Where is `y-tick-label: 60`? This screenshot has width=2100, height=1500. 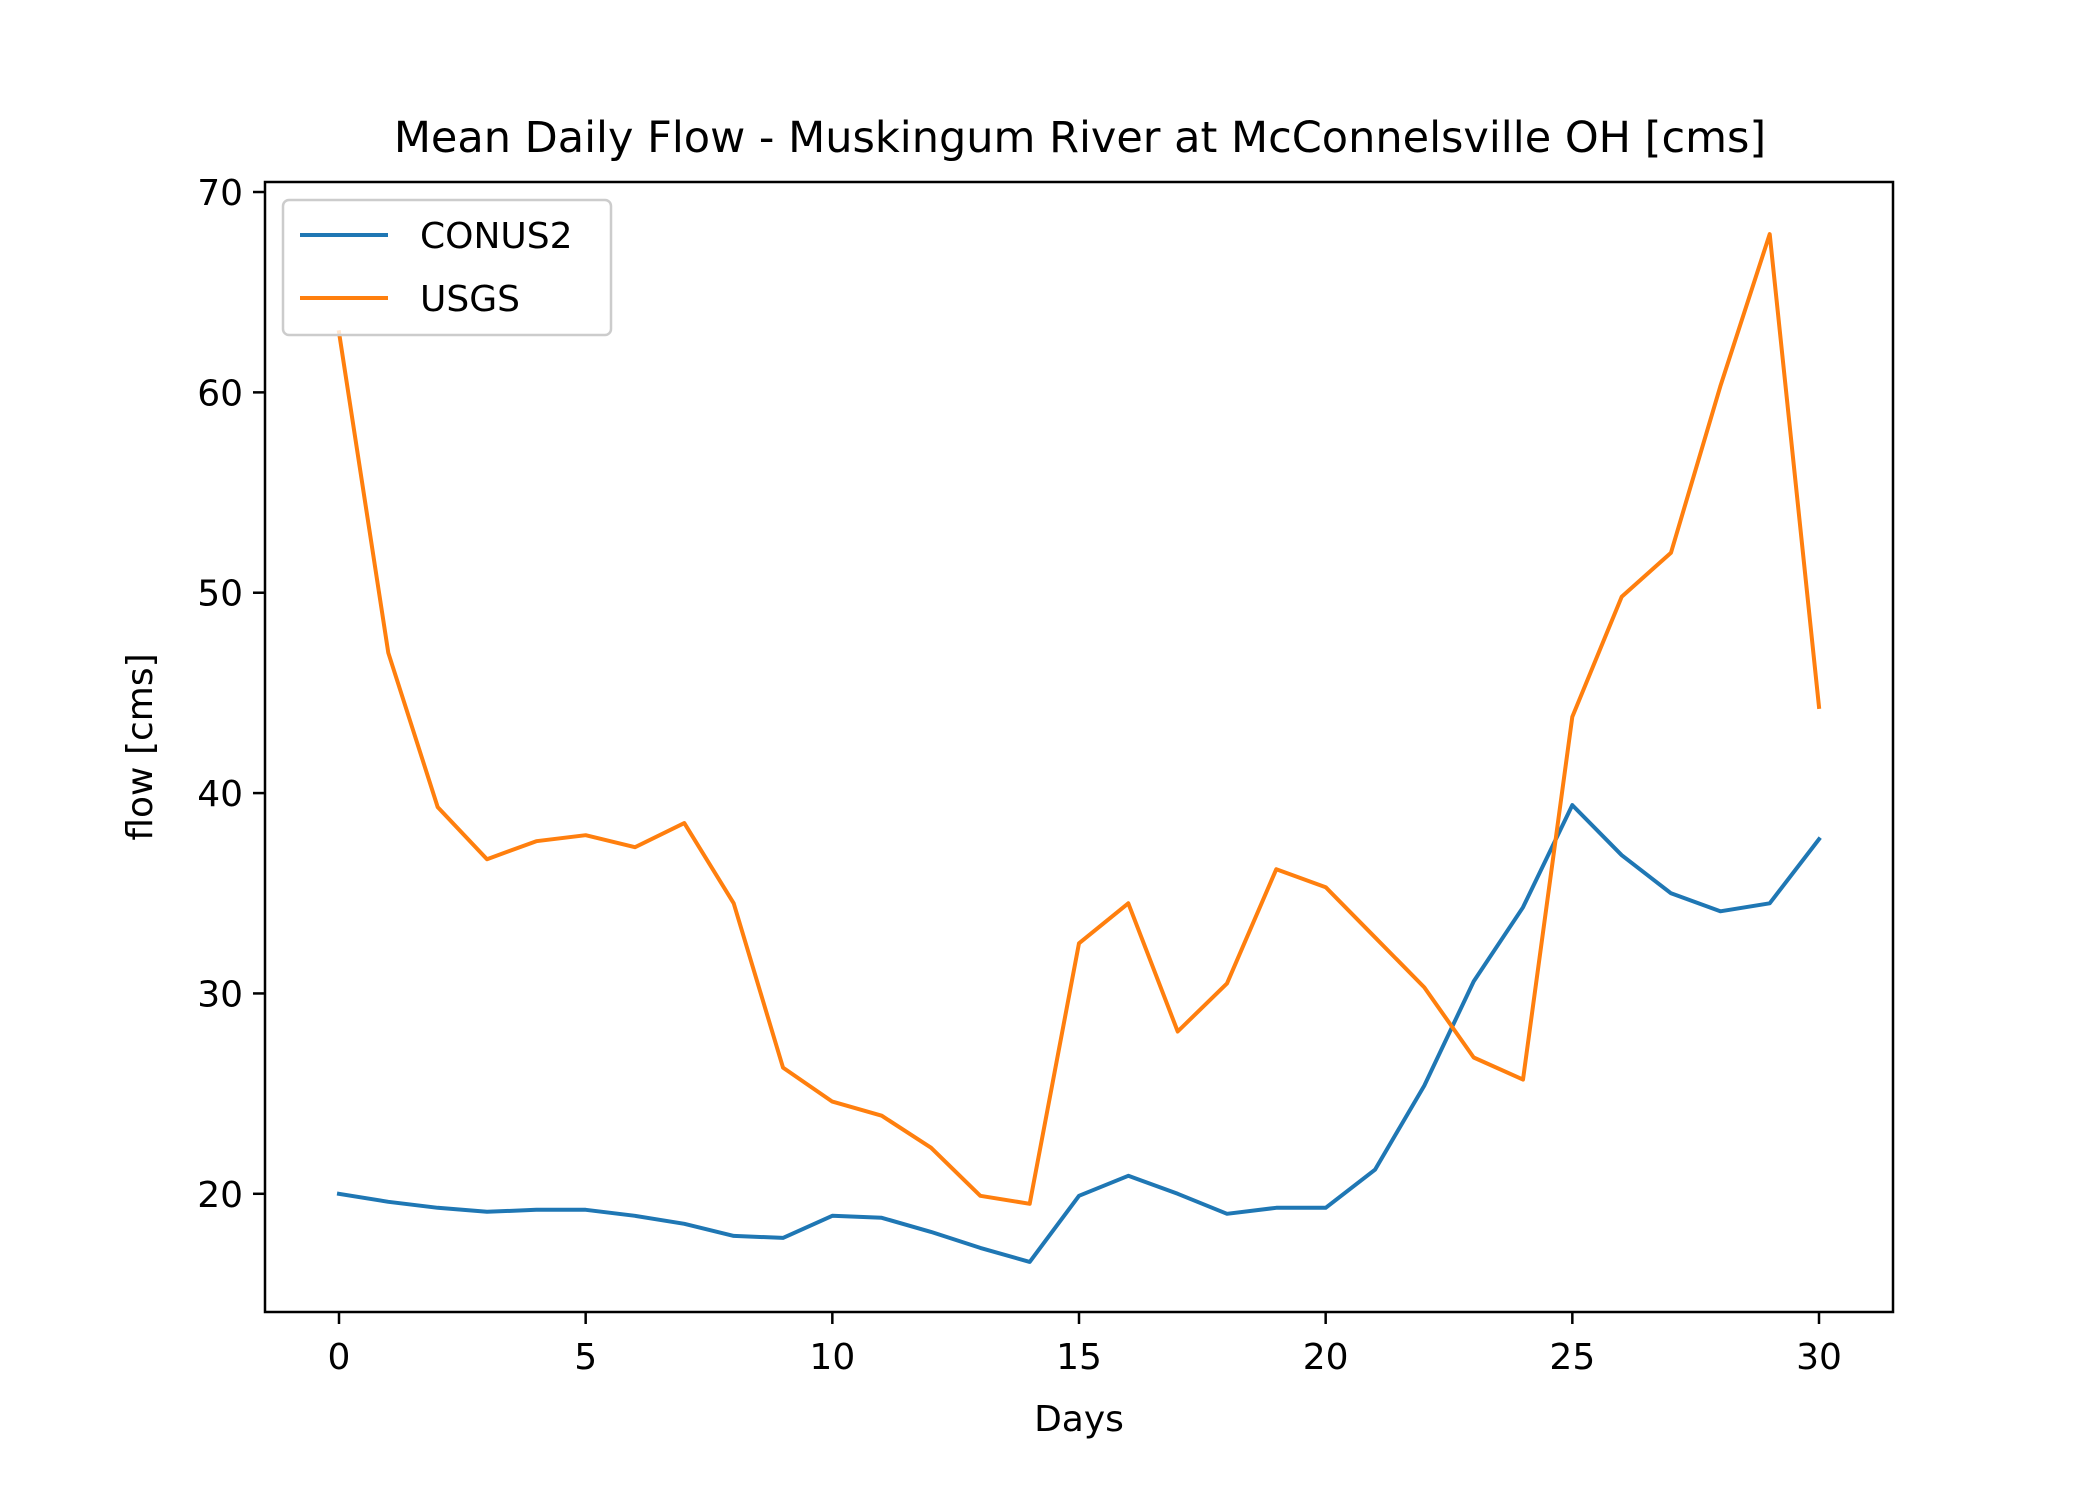 y-tick-label: 60 is located at coordinates (220, 393).